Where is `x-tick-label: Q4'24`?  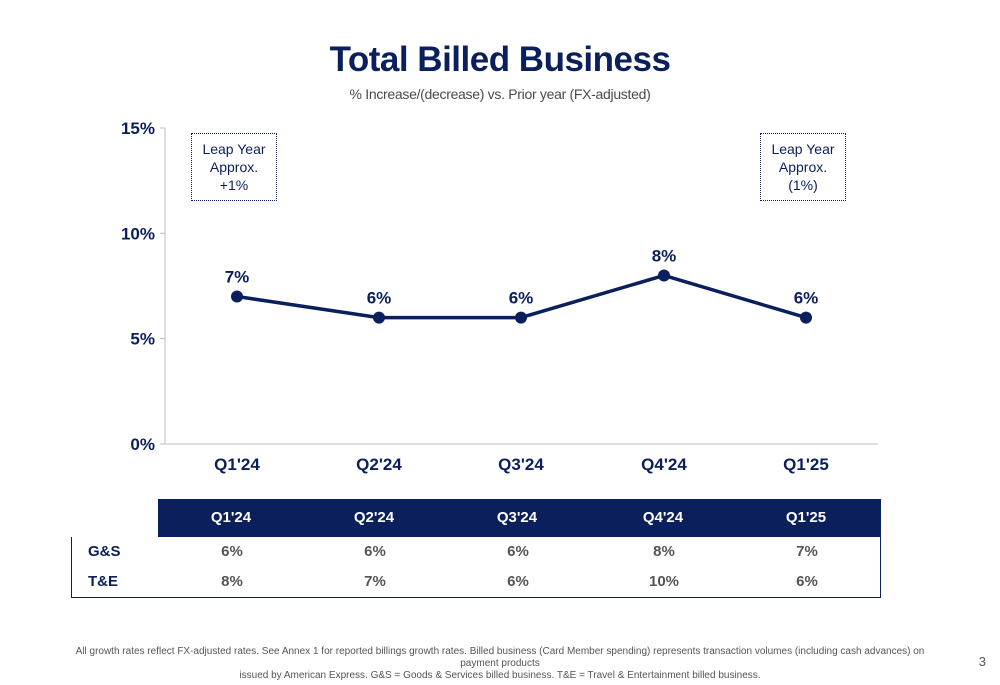 x-tick-label: Q4'24 is located at coordinates (664, 464).